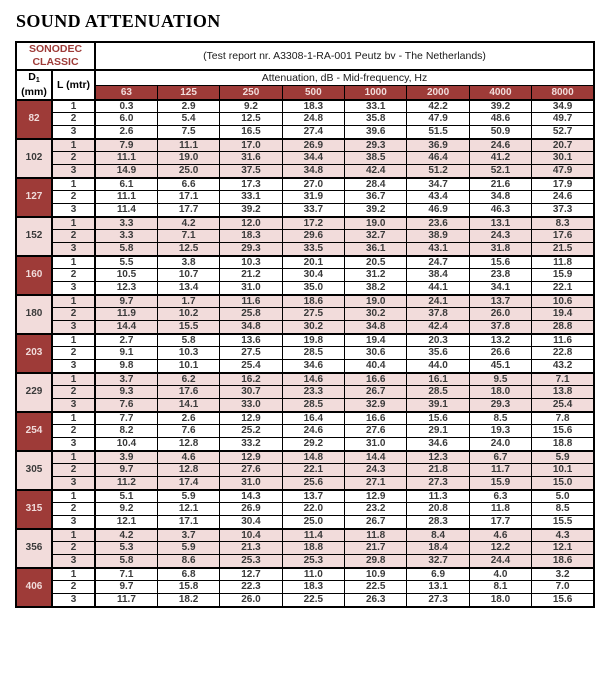 The width and height of the screenshot is (609, 673). What do you see at coordinates (375, 92) in the screenshot?
I see `frequency-header-1000: 1000` at bounding box center [375, 92].